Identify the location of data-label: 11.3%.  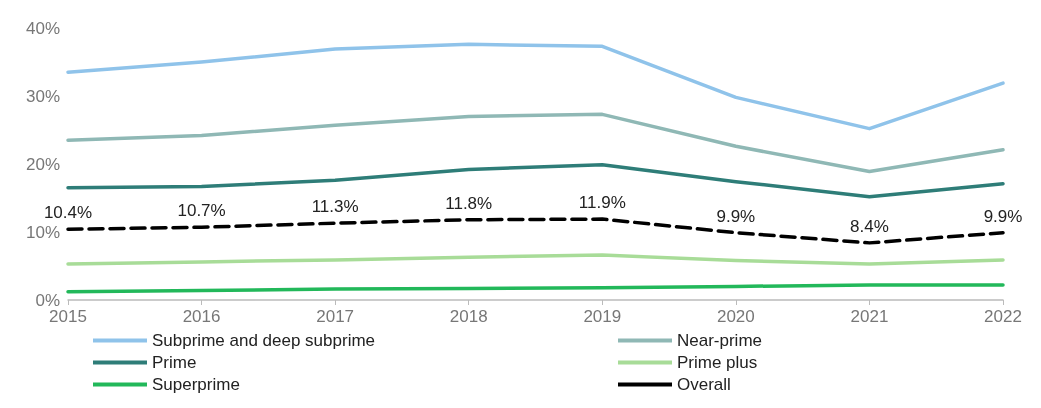
(335, 207).